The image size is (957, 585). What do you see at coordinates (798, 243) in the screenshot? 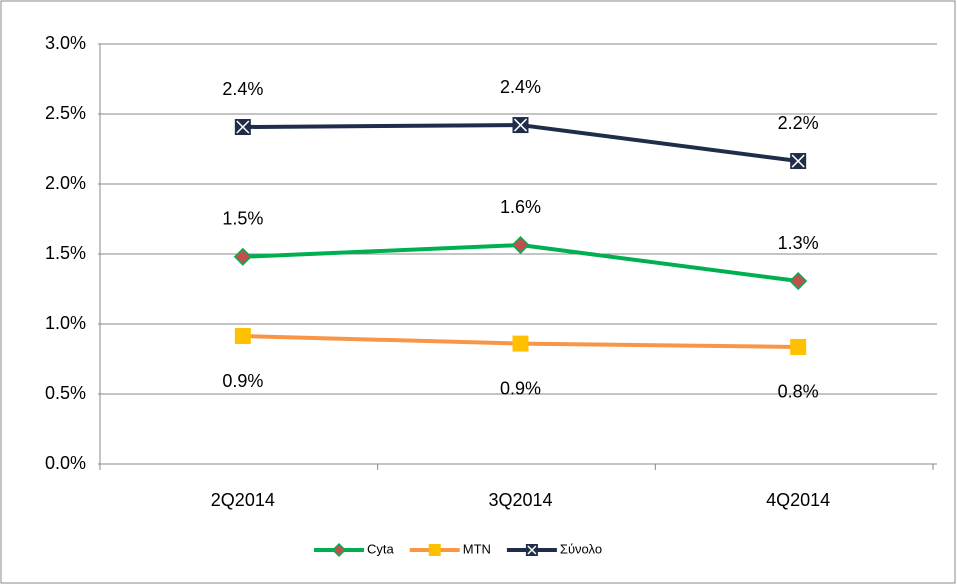
I see `data-label: 1.3%` at bounding box center [798, 243].